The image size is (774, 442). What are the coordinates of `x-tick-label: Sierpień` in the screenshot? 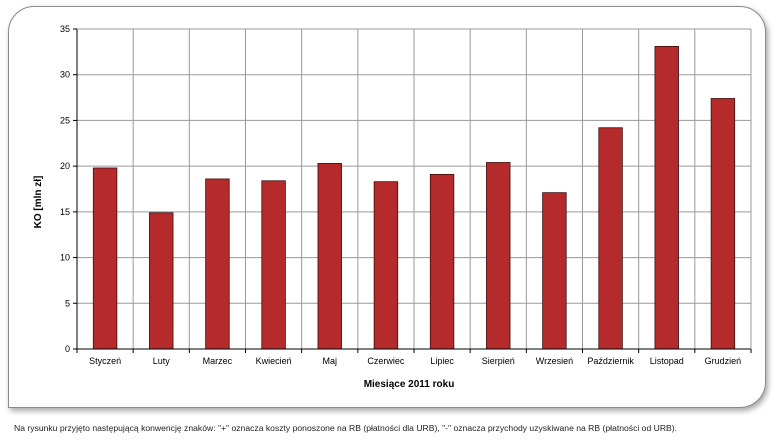 It's located at (498, 361).